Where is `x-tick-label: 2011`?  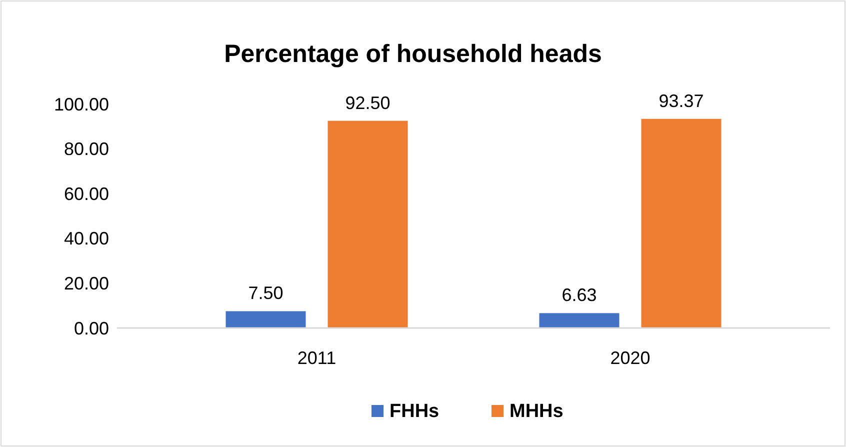 x-tick-label: 2011 is located at coordinates (316, 358).